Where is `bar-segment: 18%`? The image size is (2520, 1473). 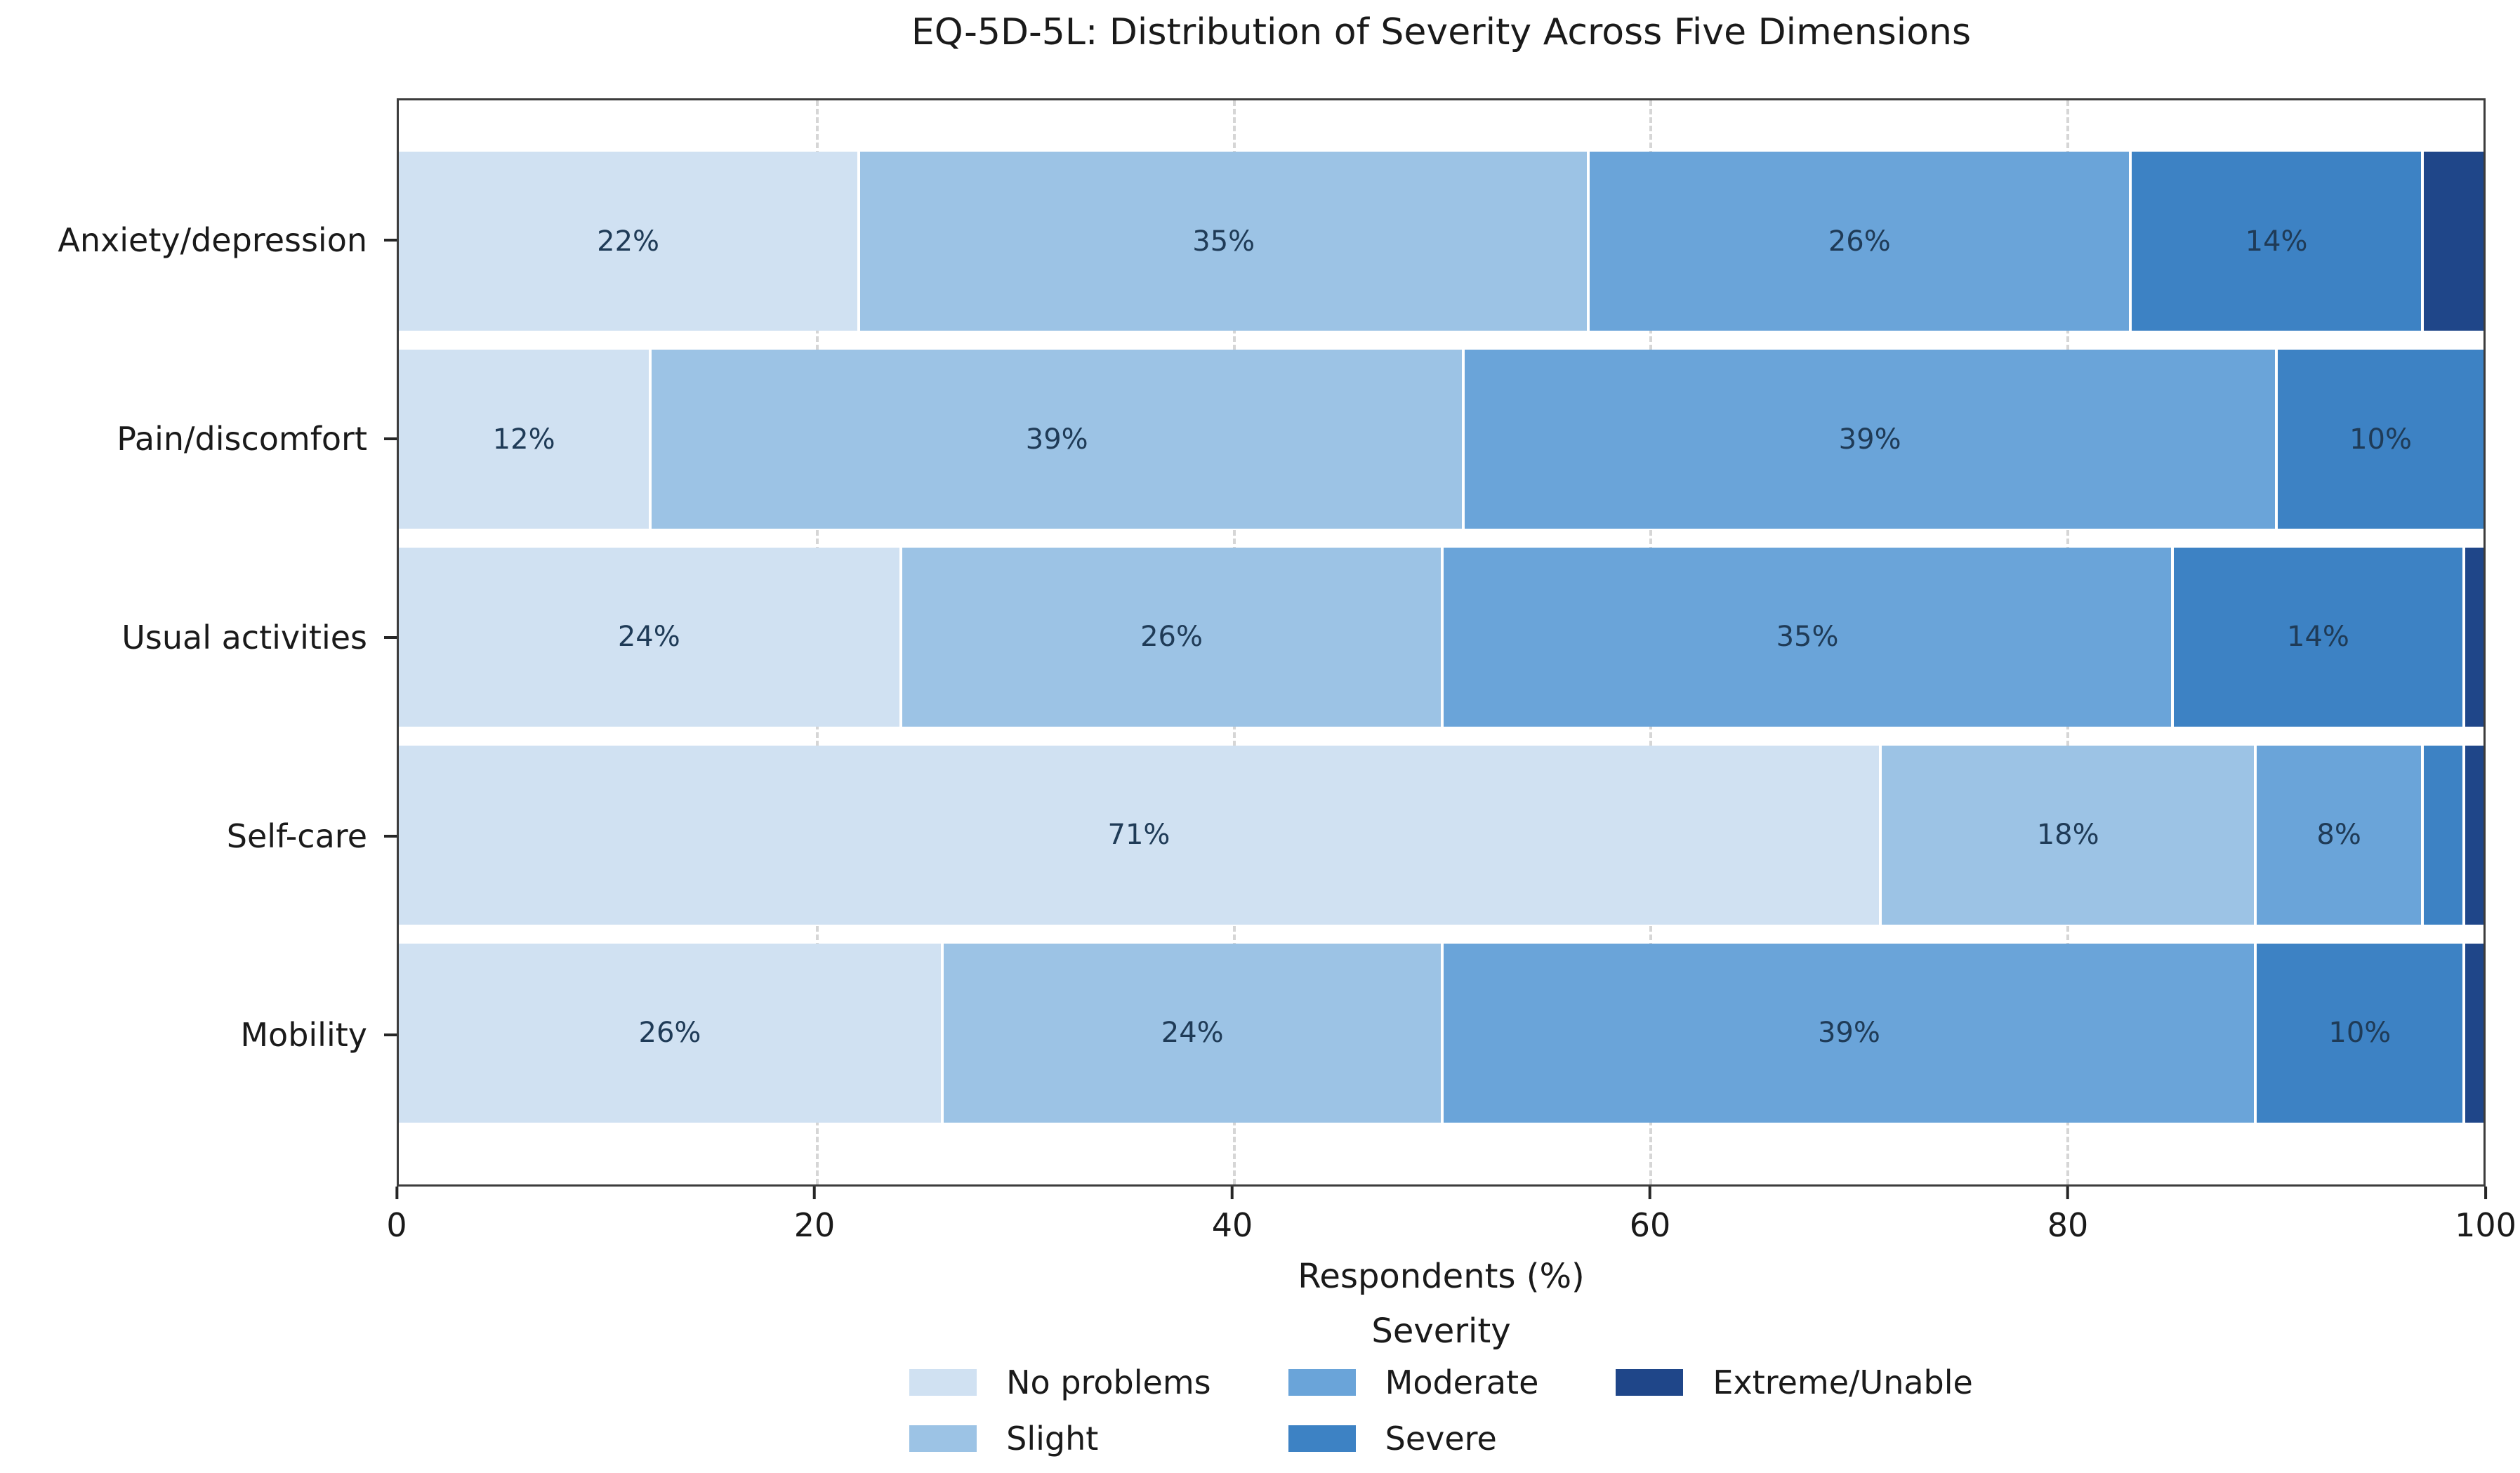 bar-segment: 18% is located at coordinates (2066, 835).